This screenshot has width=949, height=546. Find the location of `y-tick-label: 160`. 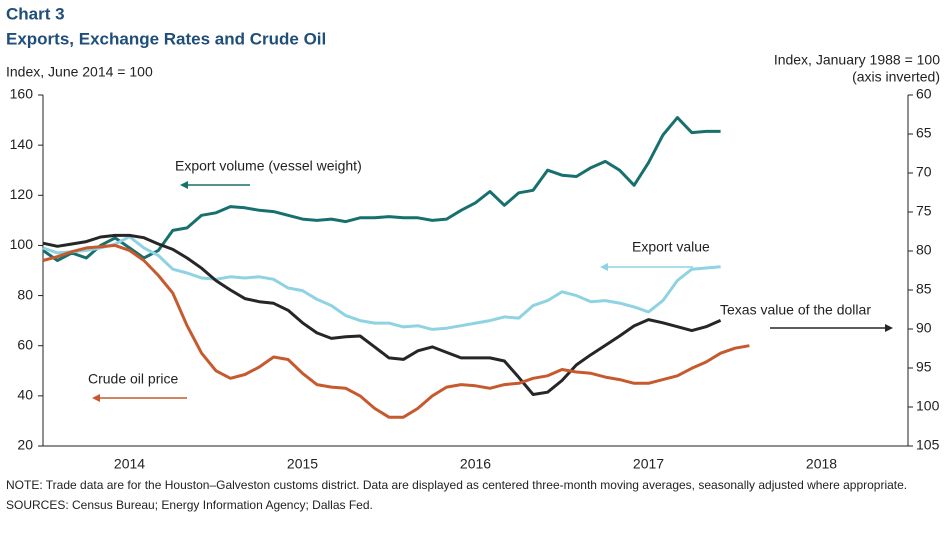

y-tick-label: 160 is located at coordinates (22, 94).